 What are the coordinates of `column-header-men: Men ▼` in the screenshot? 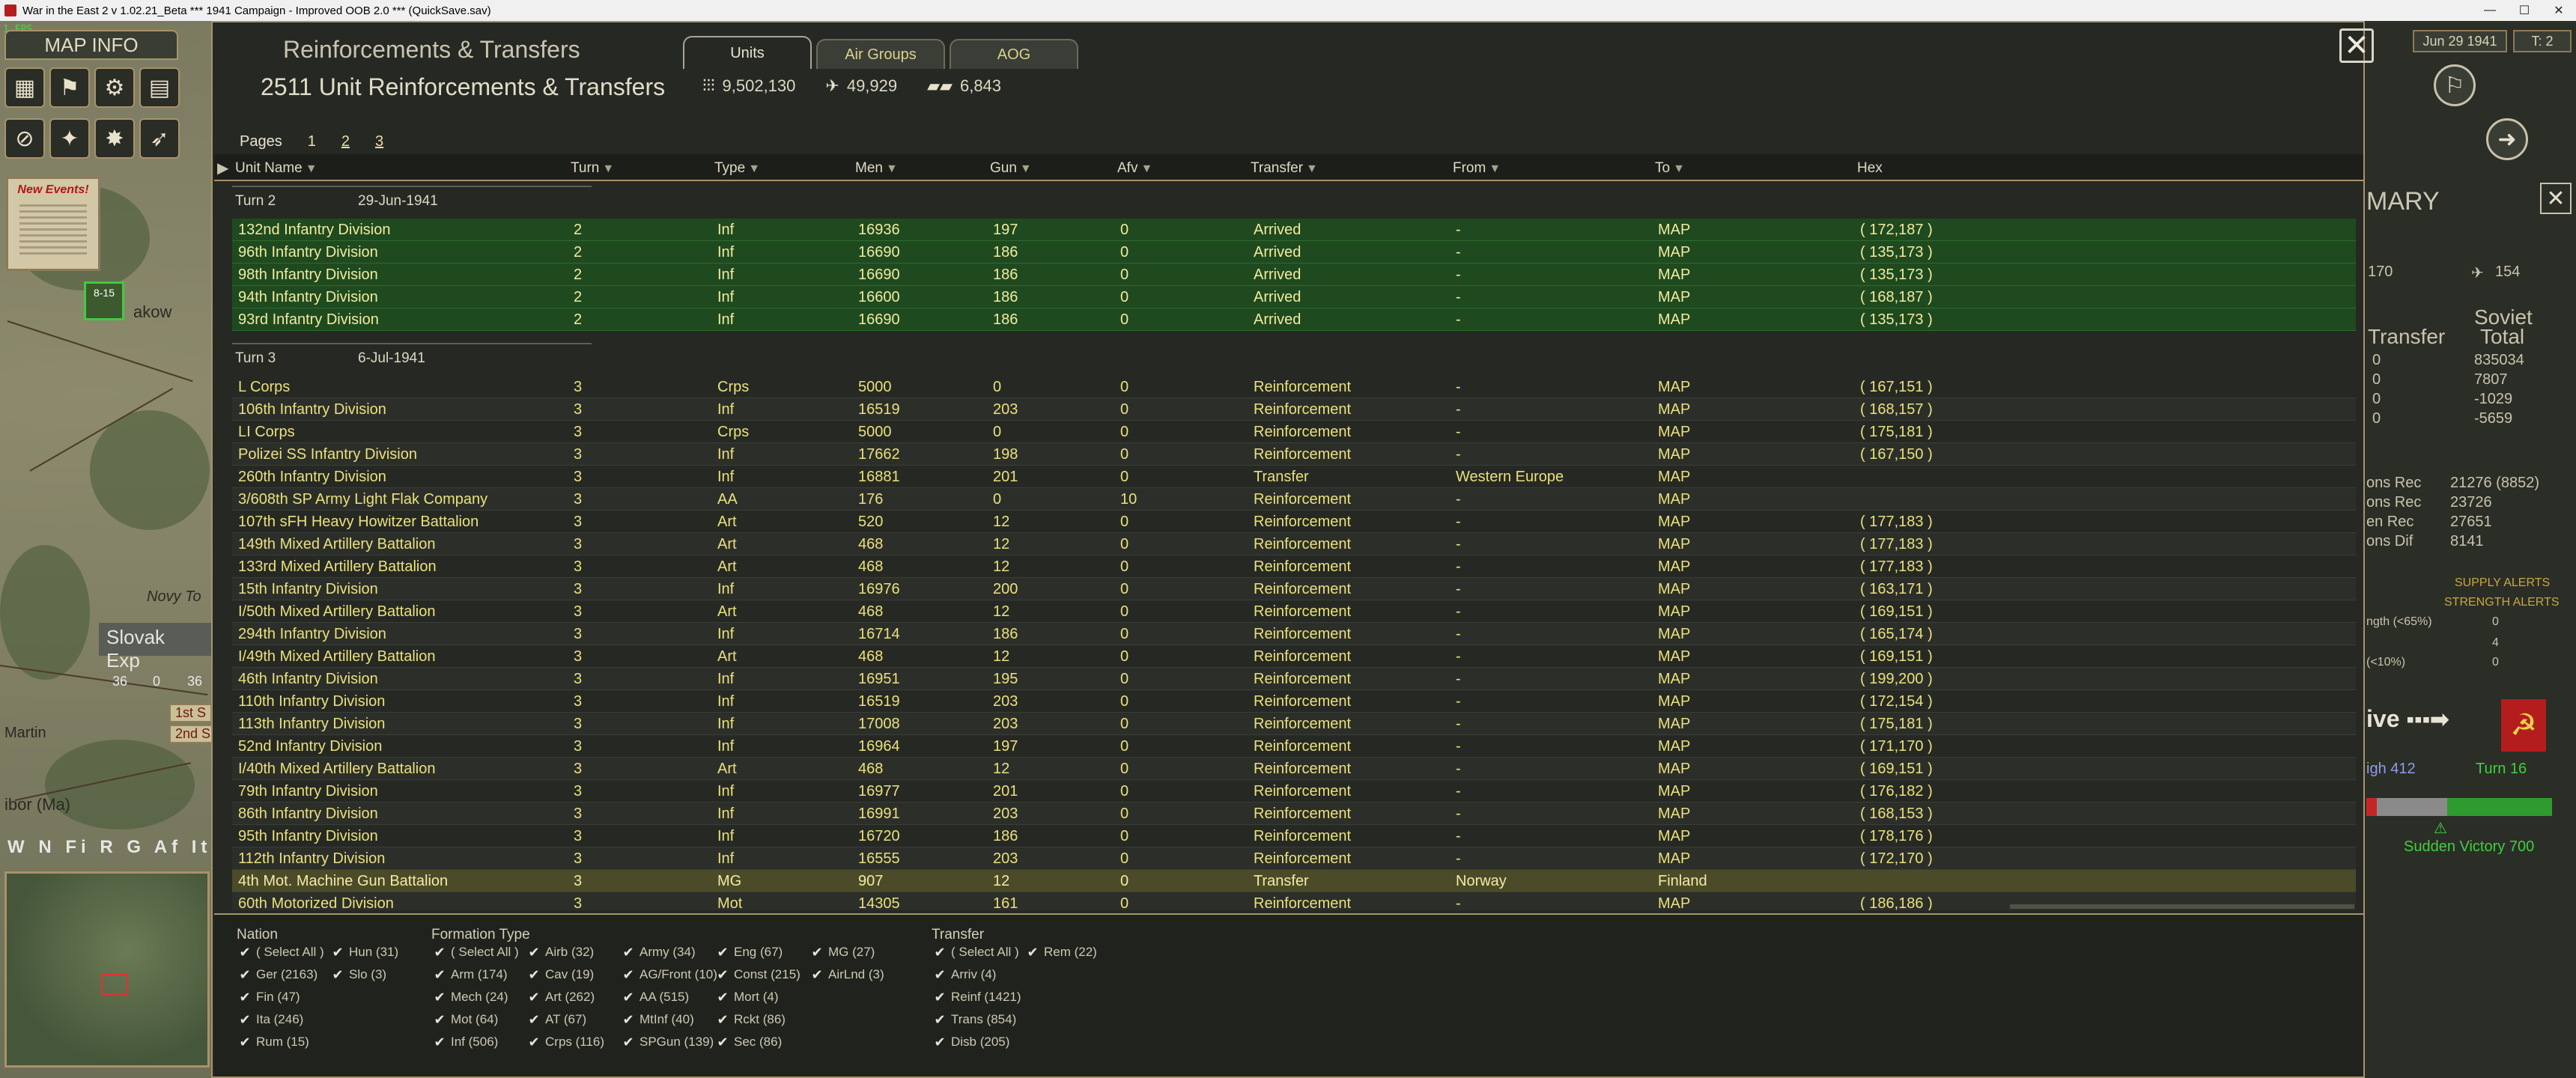 It's located at (876, 168).